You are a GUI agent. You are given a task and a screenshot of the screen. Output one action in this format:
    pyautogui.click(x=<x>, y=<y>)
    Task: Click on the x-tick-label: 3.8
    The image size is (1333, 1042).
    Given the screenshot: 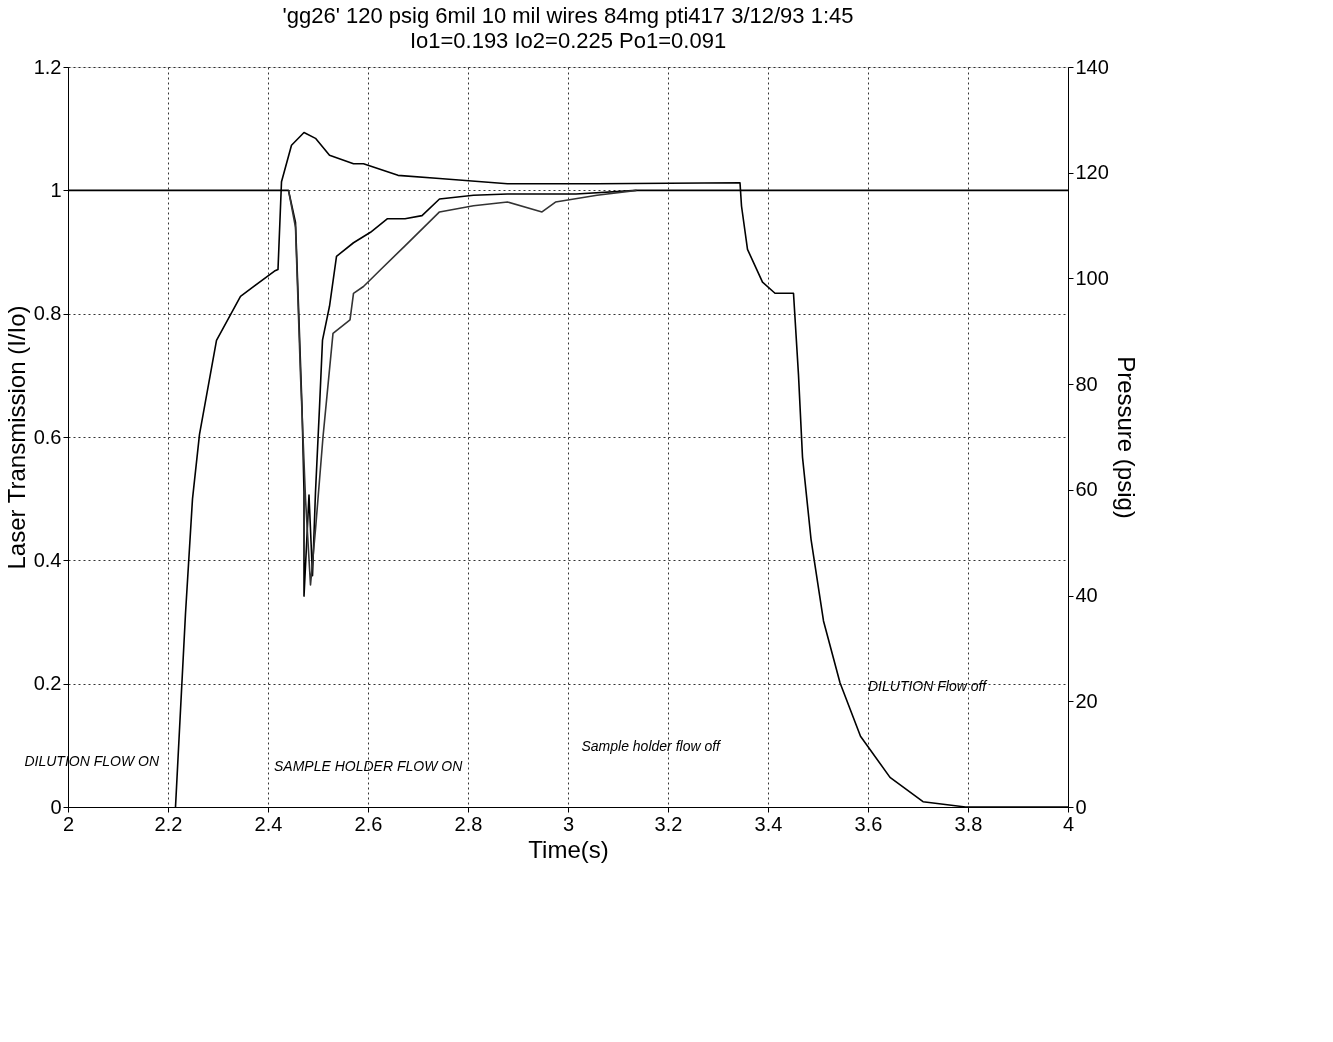 What is the action you would take?
    pyautogui.click(x=968, y=823)
    